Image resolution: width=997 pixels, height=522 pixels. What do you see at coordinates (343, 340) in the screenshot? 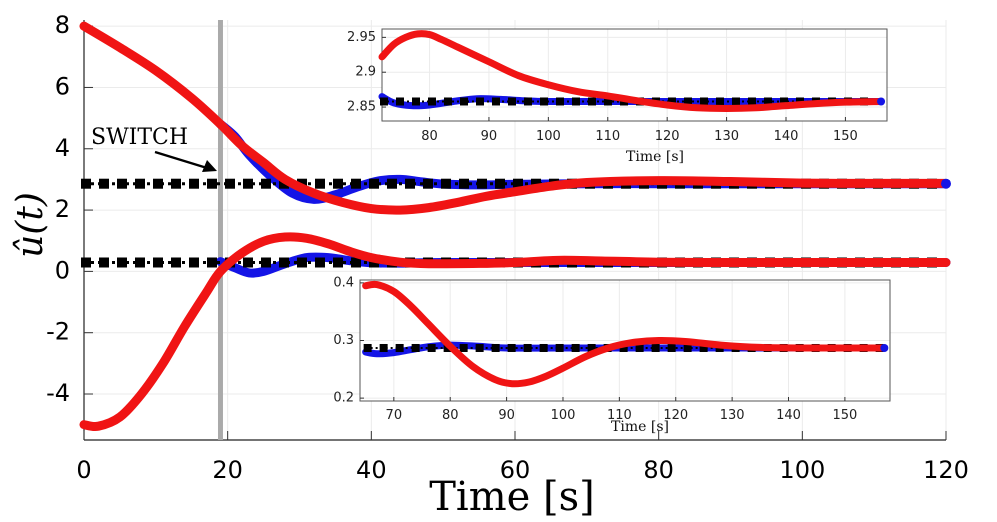
I see `inset-bottom-y-tick-label-1: 0.3` at bounding box center [343, 340].